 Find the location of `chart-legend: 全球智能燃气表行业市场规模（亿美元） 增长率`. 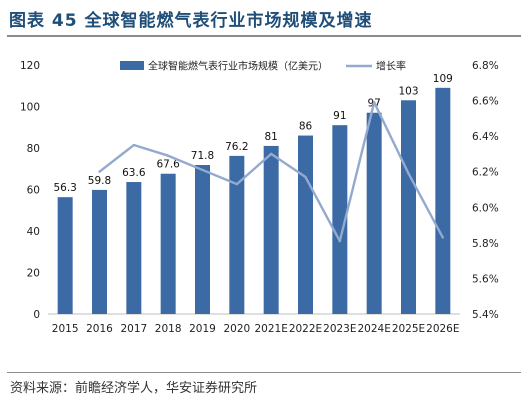

chart-legend: 全球智能燃气表行业市场规模（亿美元） 增长率 is located at coordinates (263, 66).